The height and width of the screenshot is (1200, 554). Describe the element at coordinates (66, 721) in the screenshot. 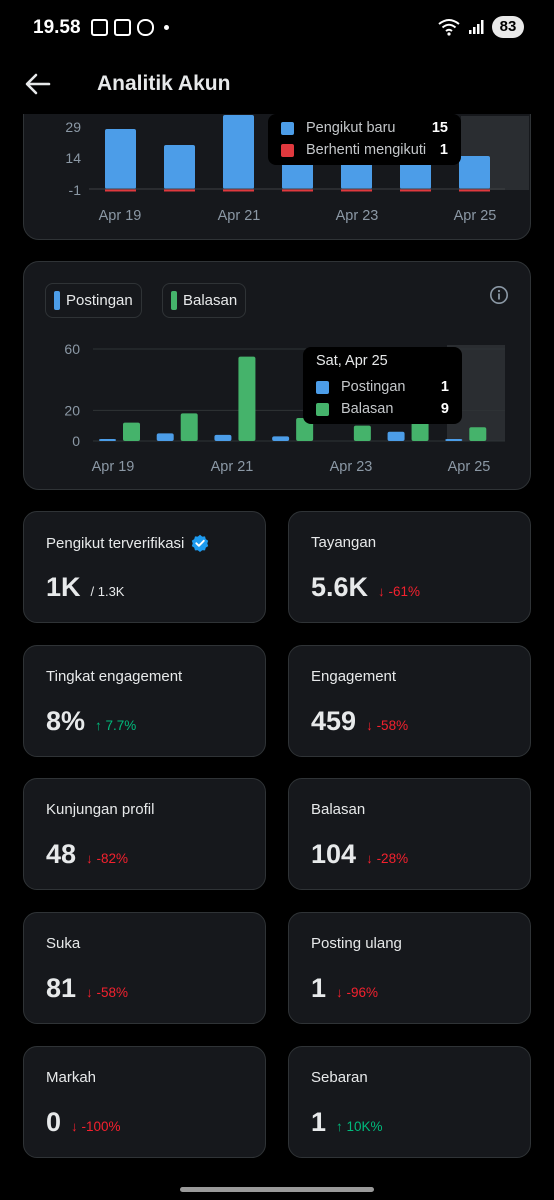

I see `stat-value: 8%` at that location.